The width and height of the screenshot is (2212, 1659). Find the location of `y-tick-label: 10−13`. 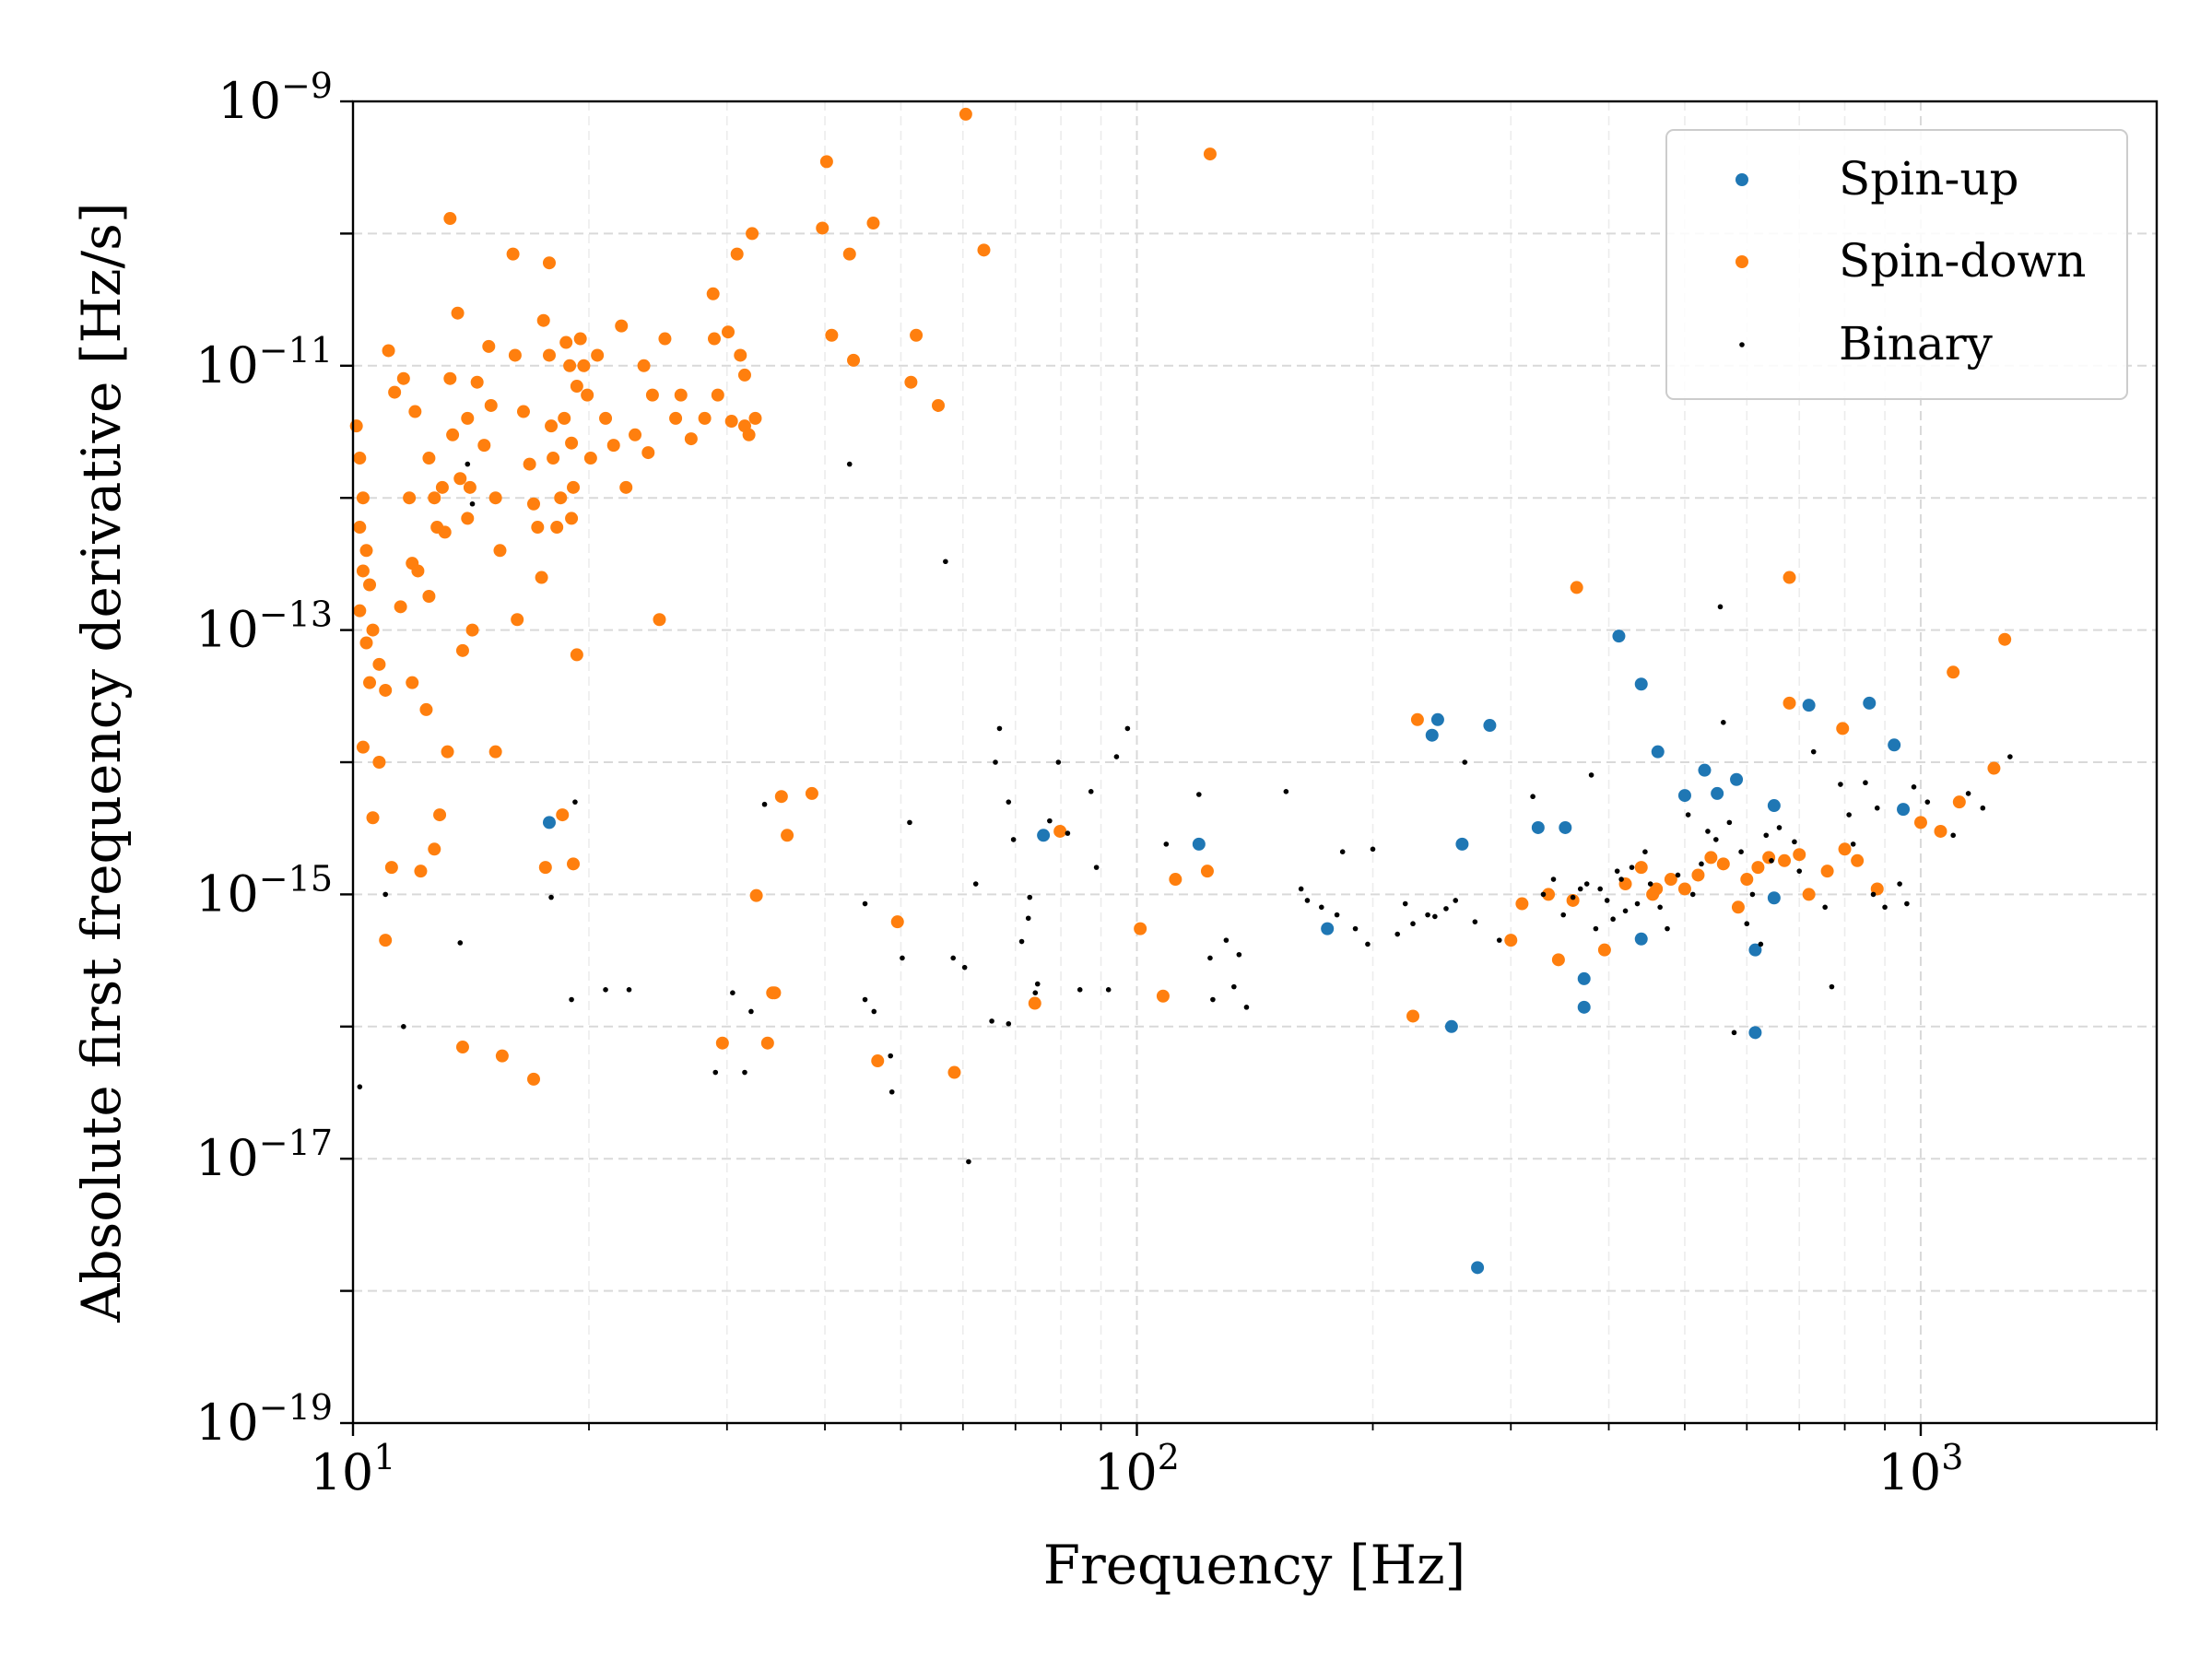

y-tick-label: 10−13 is located at coordinates (264, 626).